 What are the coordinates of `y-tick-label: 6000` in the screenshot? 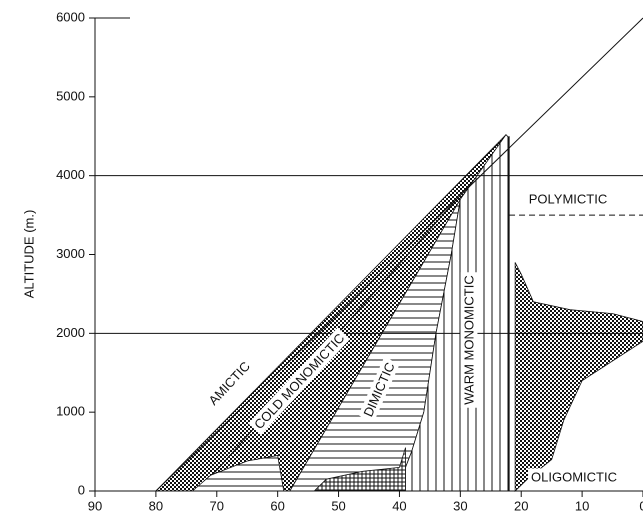 It's located at (70, 16).